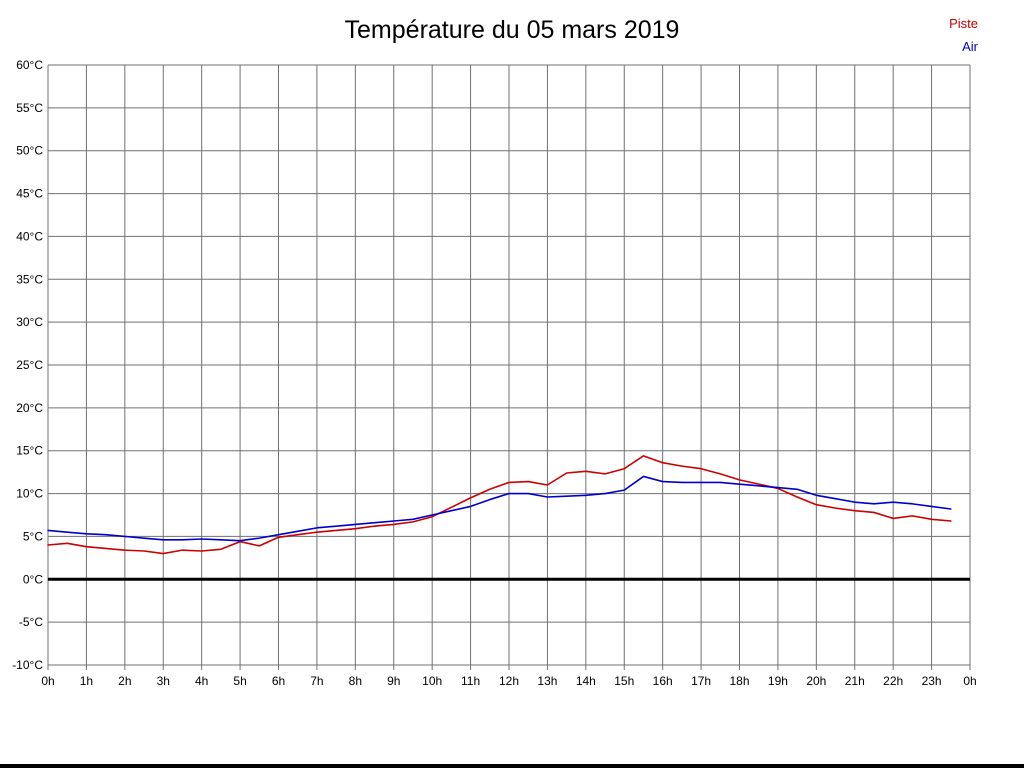 This screenshot has width=1024, height=768. I want to click on svg-text: 20h, so click(816, 681).